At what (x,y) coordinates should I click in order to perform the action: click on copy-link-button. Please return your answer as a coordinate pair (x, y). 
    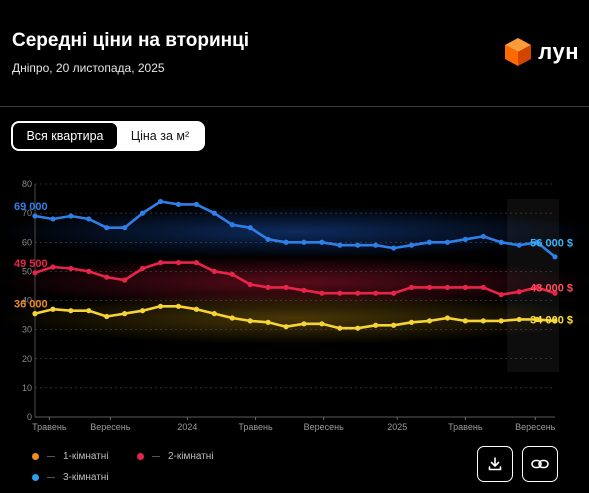
    Looking at the image, I should click on (540, 464).